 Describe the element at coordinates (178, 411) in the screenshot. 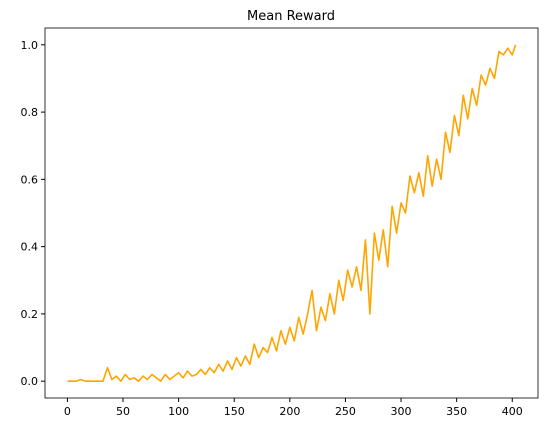

I see `x-tick-label: 100` at that location.